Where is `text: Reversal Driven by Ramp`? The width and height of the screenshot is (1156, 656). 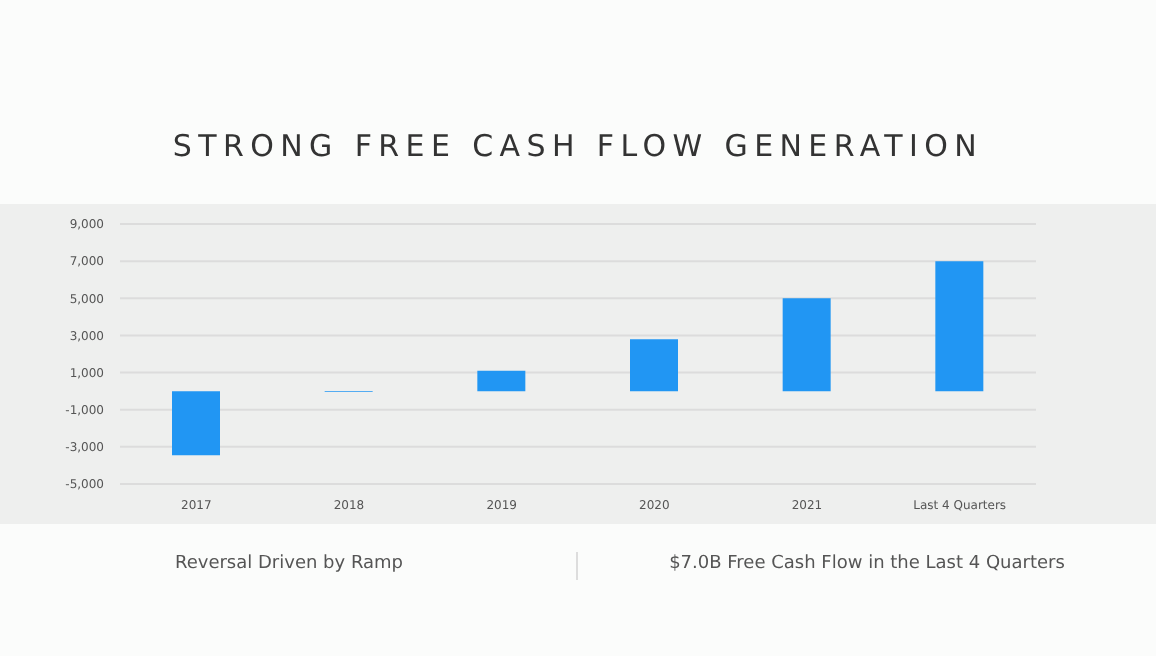
text: Reversal Driven by Ramp is located at coordinates (289, 564).